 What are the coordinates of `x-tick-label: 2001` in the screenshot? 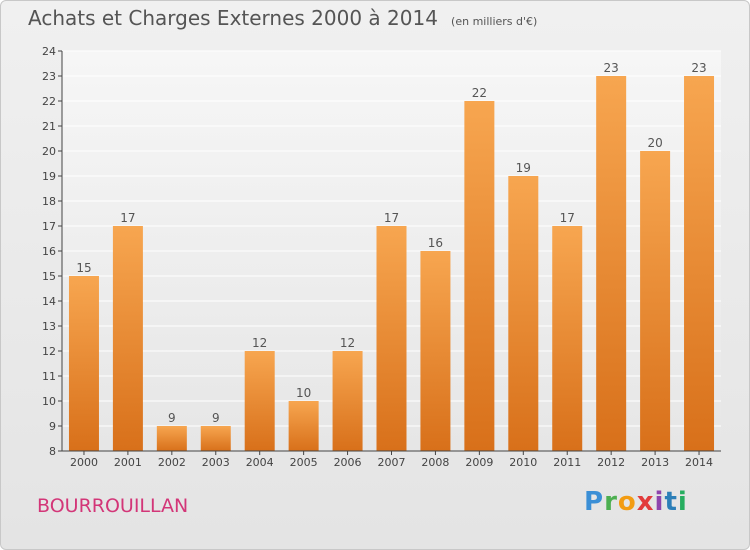 It's located at (128, 462).